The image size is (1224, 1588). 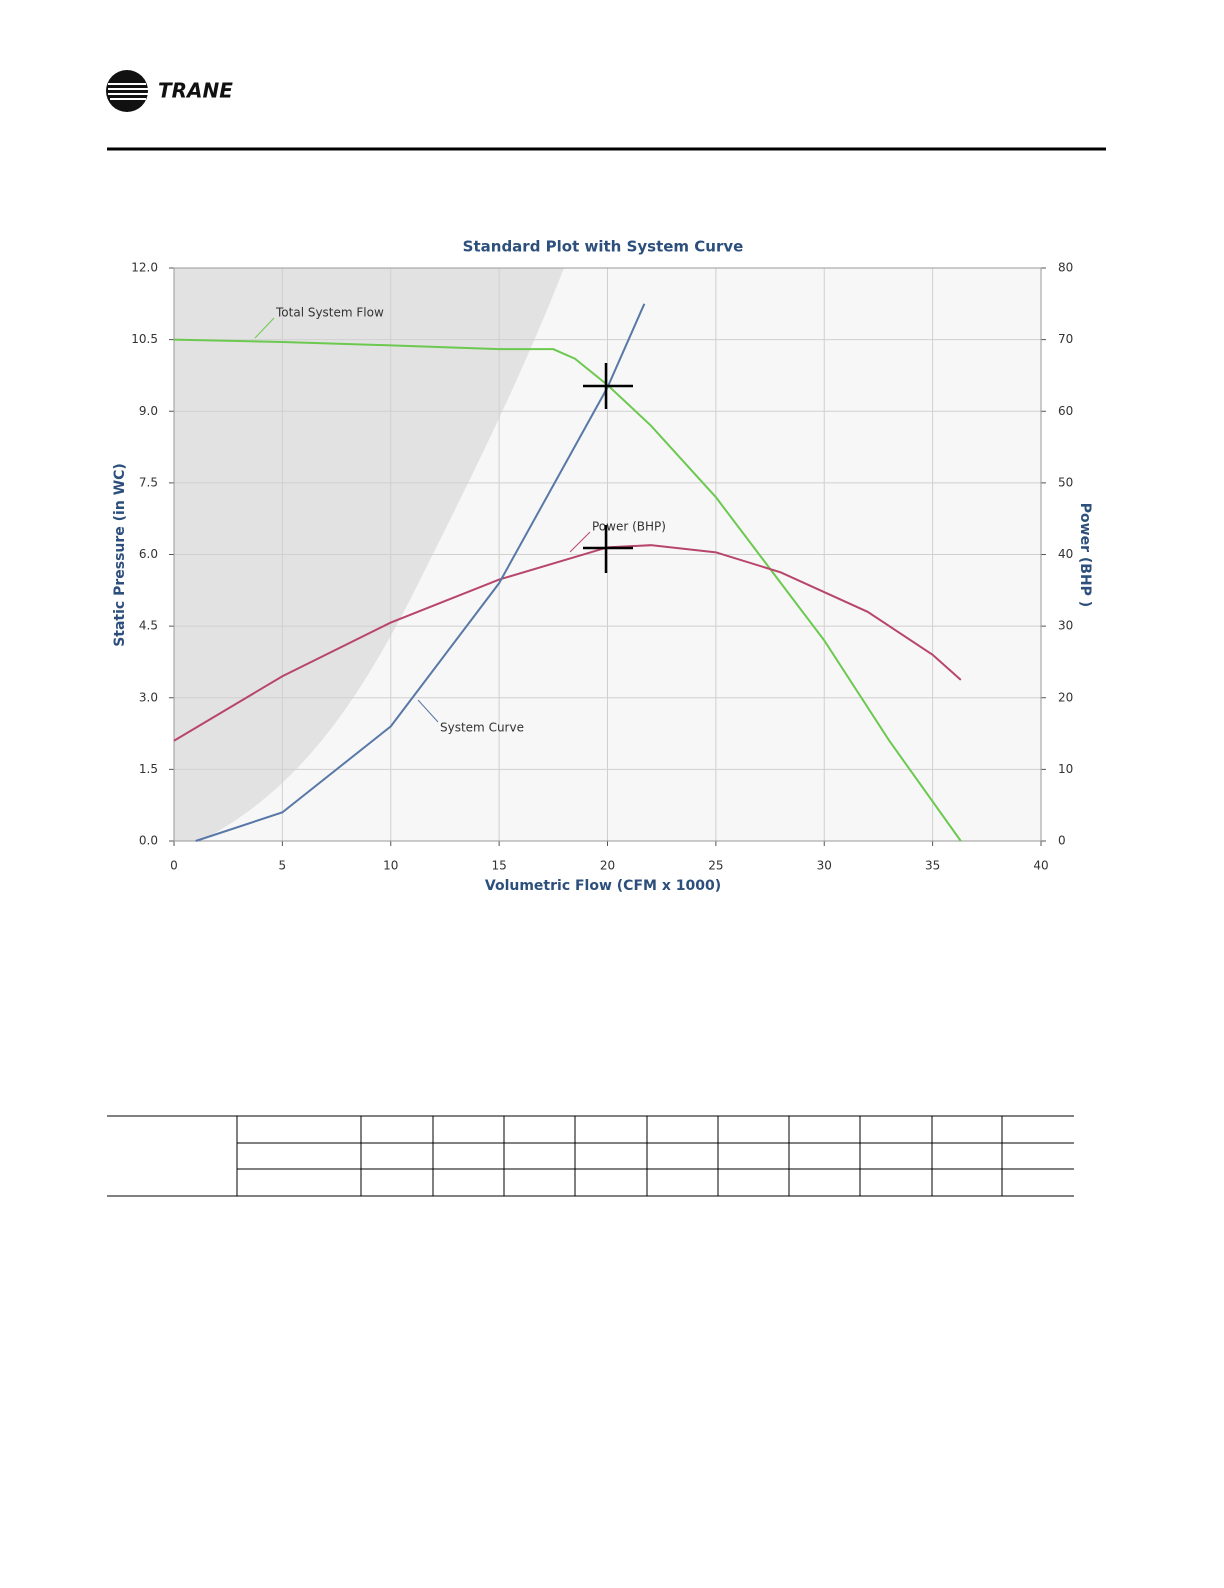 I want to click on y2-tick-label: 30, so click(x=1065, y=626).